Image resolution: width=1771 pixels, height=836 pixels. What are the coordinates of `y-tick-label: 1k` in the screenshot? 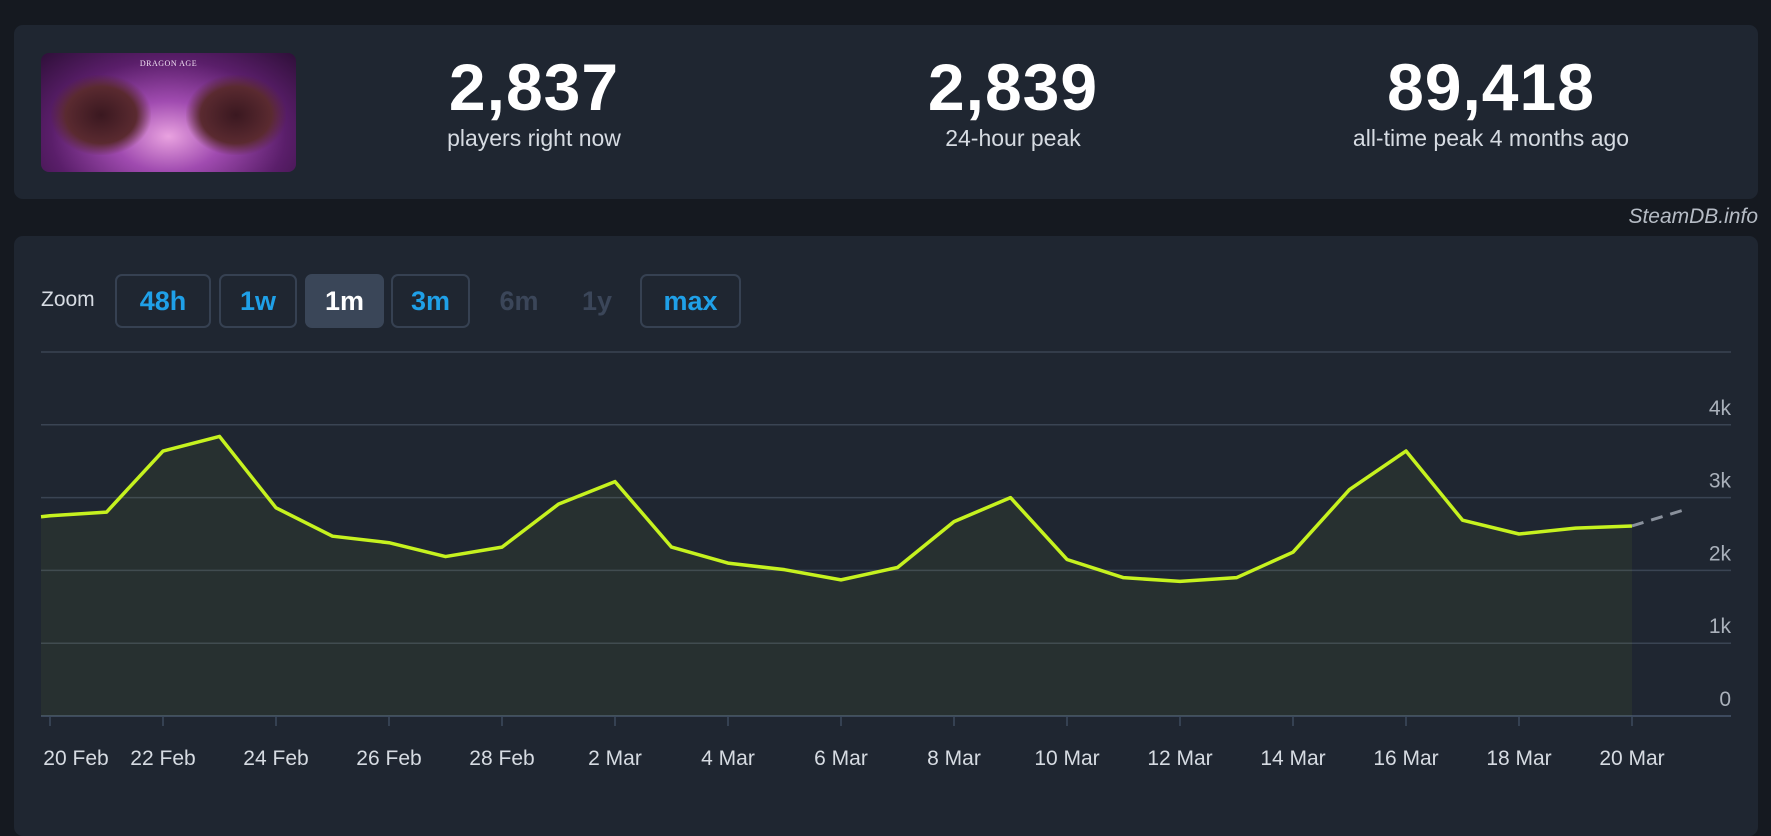 It's located at (1720, 626).